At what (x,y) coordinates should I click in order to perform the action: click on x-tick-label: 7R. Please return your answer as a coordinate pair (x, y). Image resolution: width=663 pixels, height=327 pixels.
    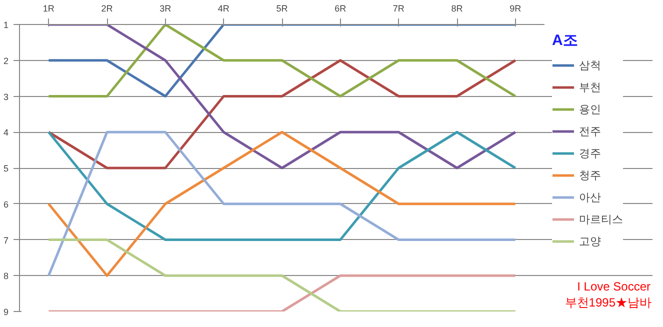
    Looking at the image, I should click on (398, 9).